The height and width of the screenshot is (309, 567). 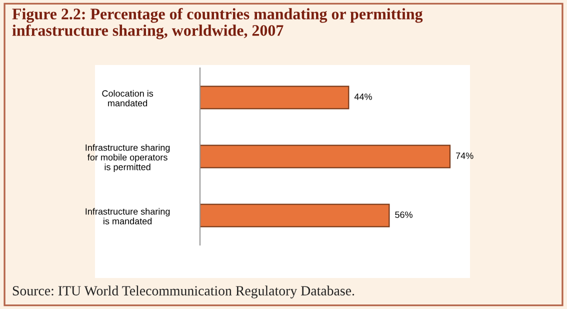 What do you see at coordinates (217, 24) in the screenshot?
I see `chart-title: Figure 2.2: Percentage of countries mandating or permitting infrastructure sharing, worldwide, 2007` at bounding box center [217, 24].